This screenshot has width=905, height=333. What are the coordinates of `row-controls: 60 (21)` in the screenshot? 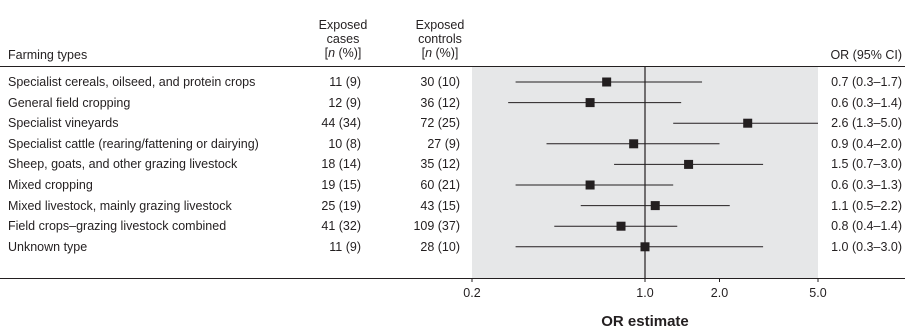 It's located at (440, 185).